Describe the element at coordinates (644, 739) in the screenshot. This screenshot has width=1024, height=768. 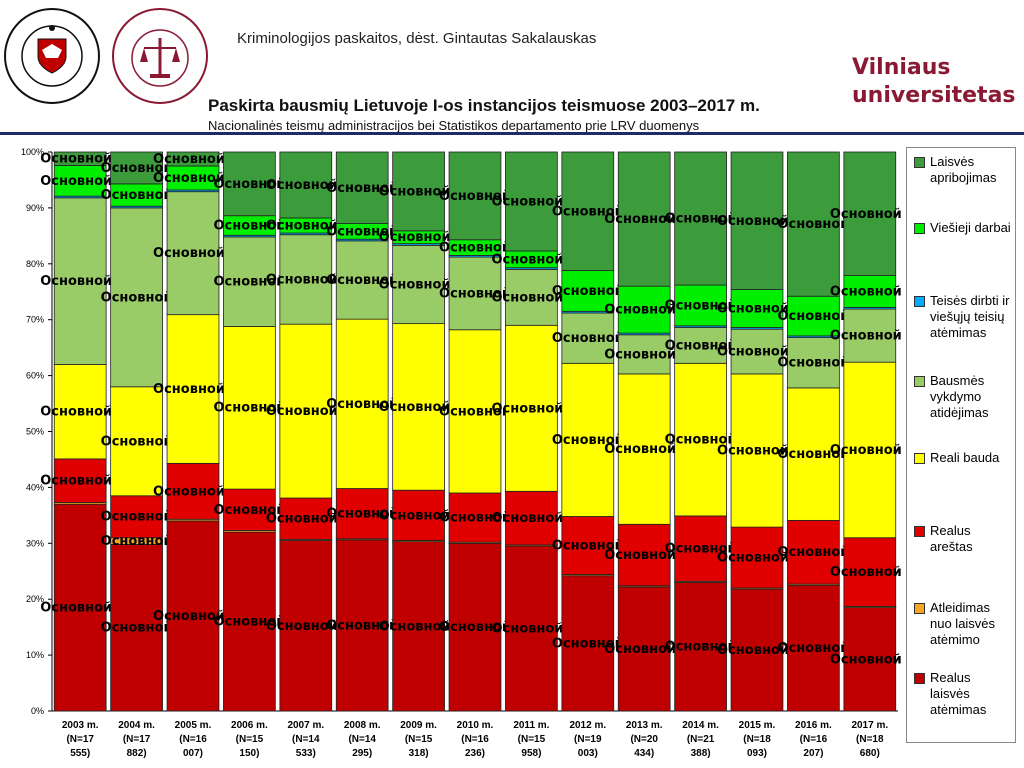
I see `x-tick-label: (N=20` at that location.